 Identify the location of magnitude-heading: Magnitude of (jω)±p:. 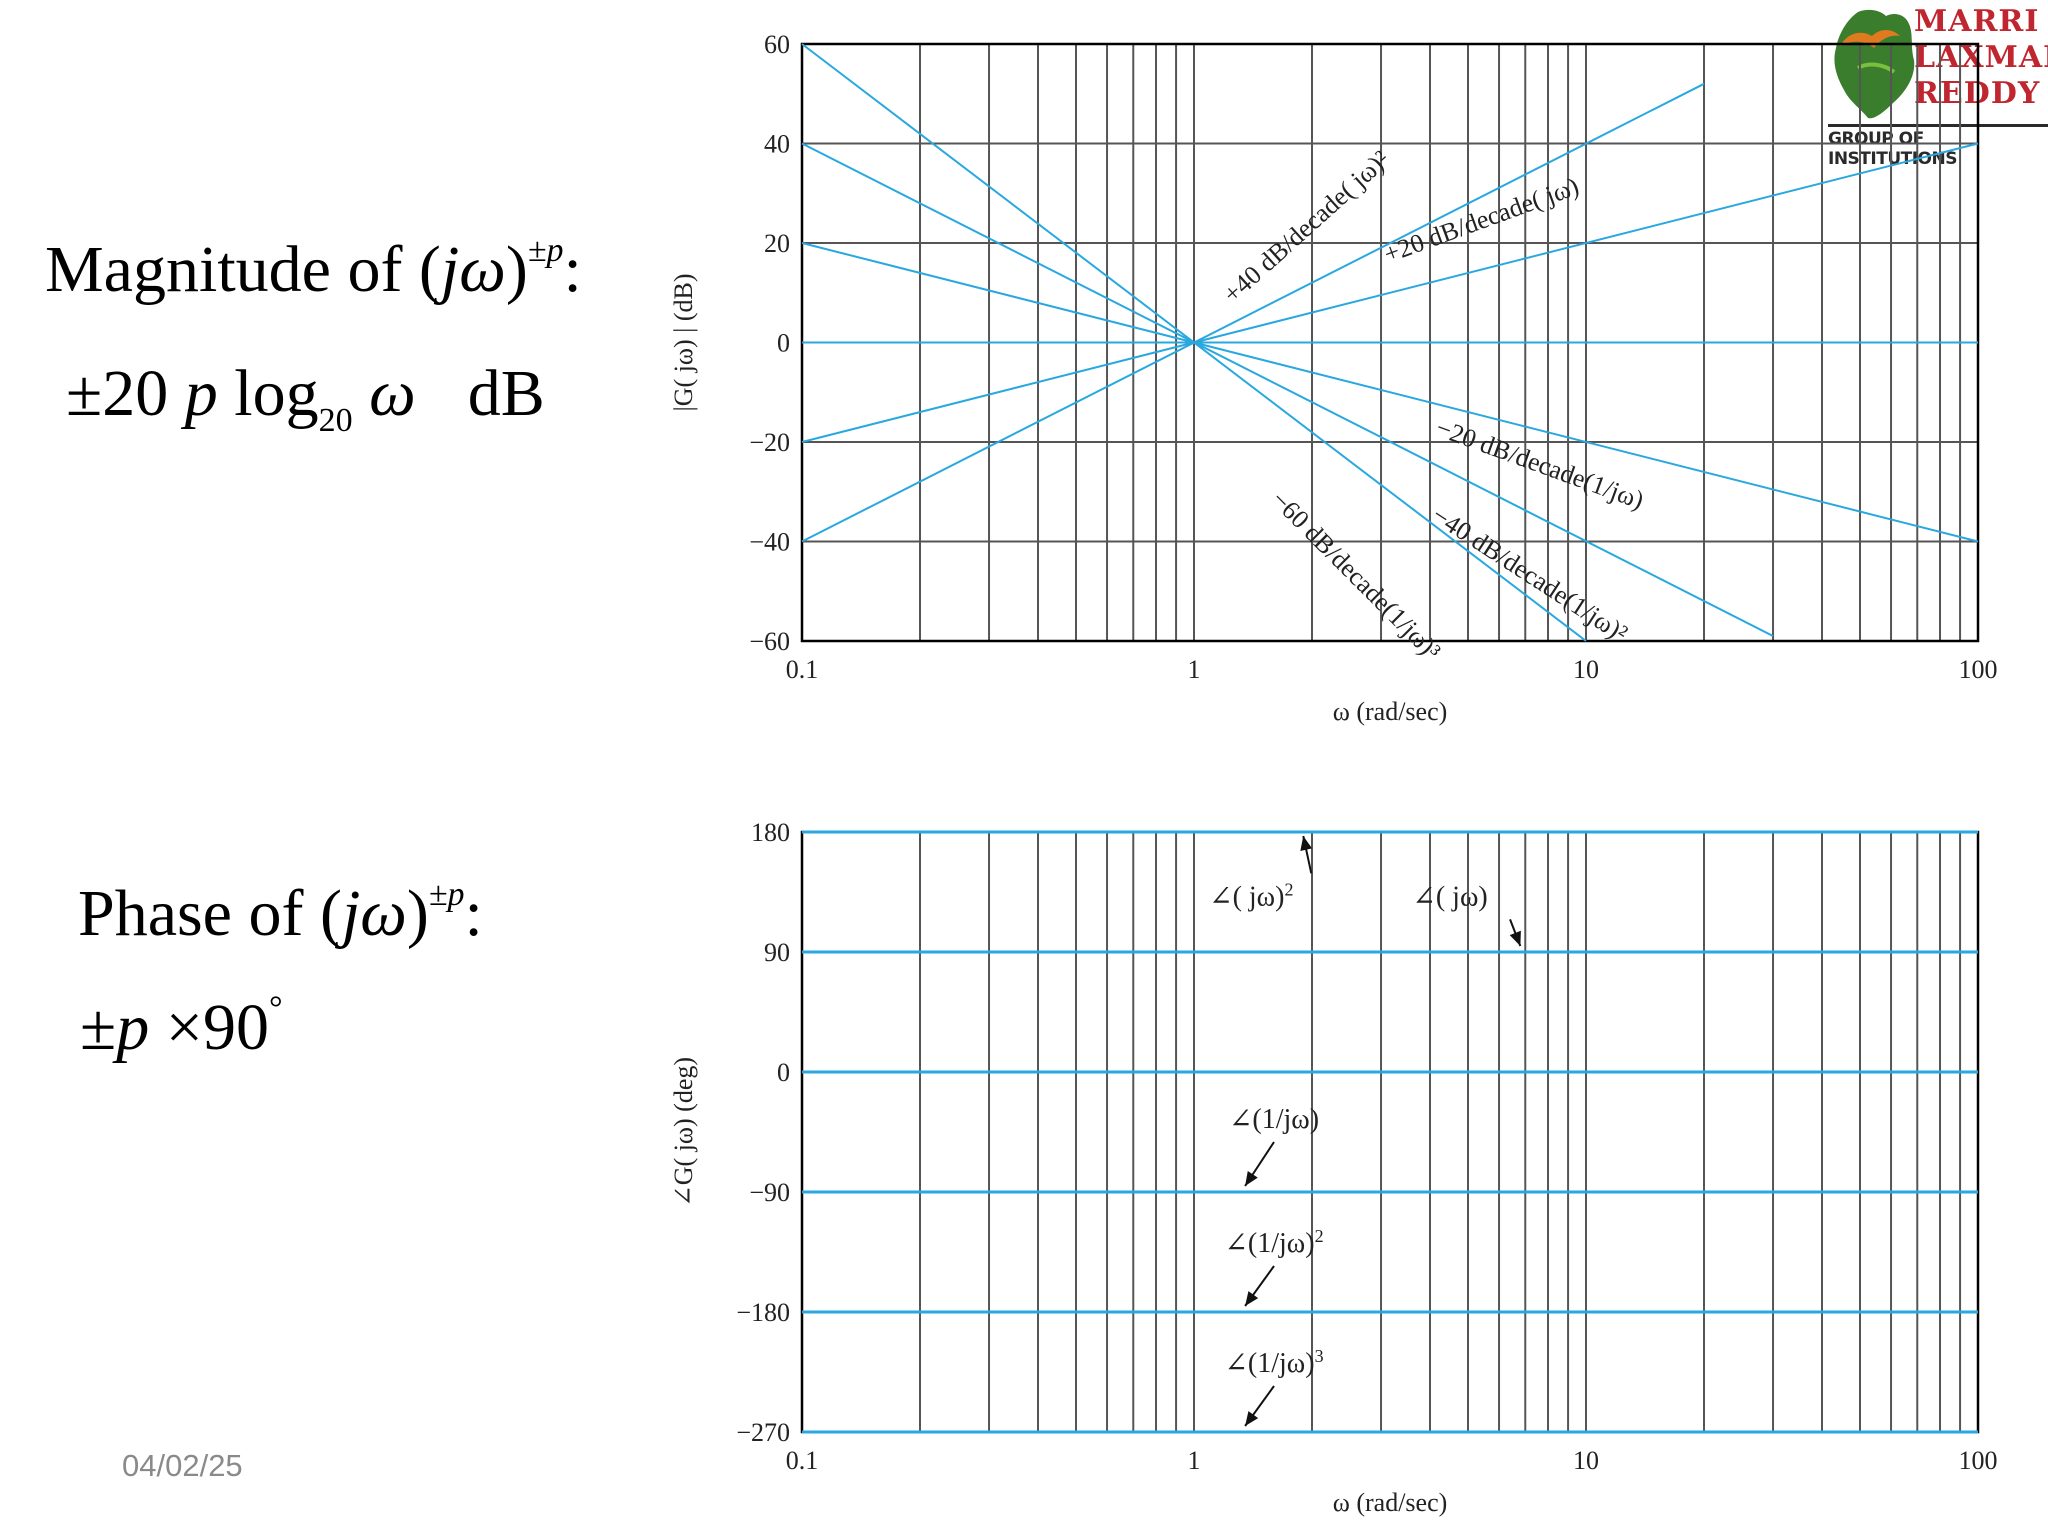
(313, 270).